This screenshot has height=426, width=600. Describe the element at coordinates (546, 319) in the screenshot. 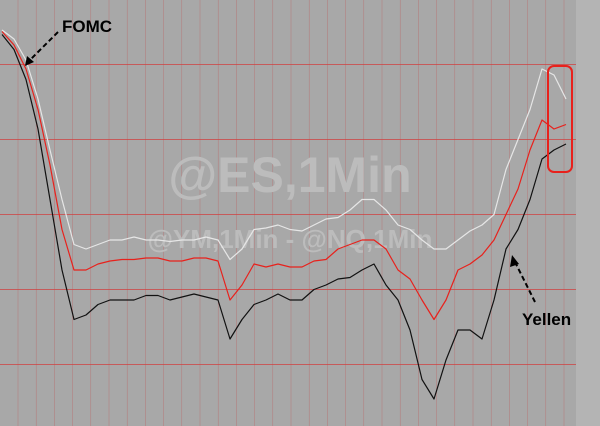

I see `annotation: Yellen` at that location.